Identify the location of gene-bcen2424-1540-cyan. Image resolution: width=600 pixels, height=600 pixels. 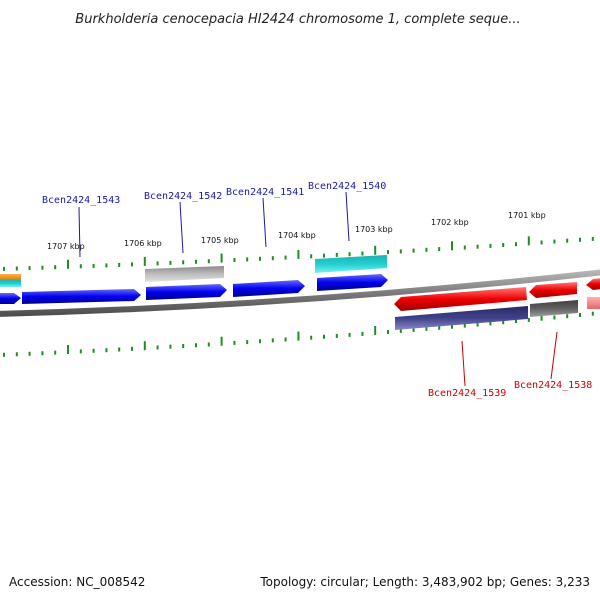
(351, 264).